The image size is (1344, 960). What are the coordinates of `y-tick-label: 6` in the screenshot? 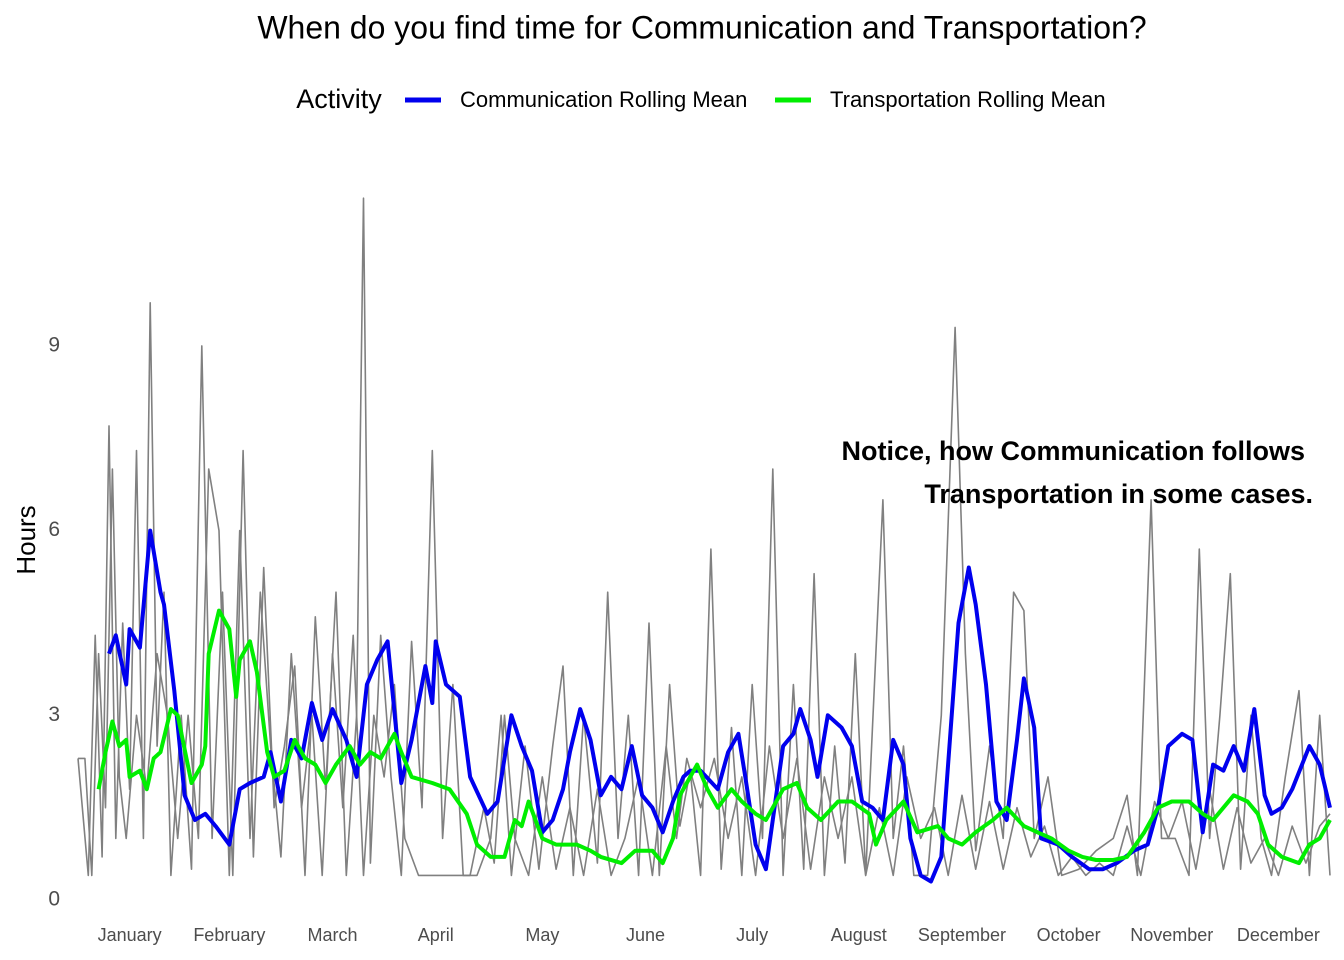 It's located at (54, 529).